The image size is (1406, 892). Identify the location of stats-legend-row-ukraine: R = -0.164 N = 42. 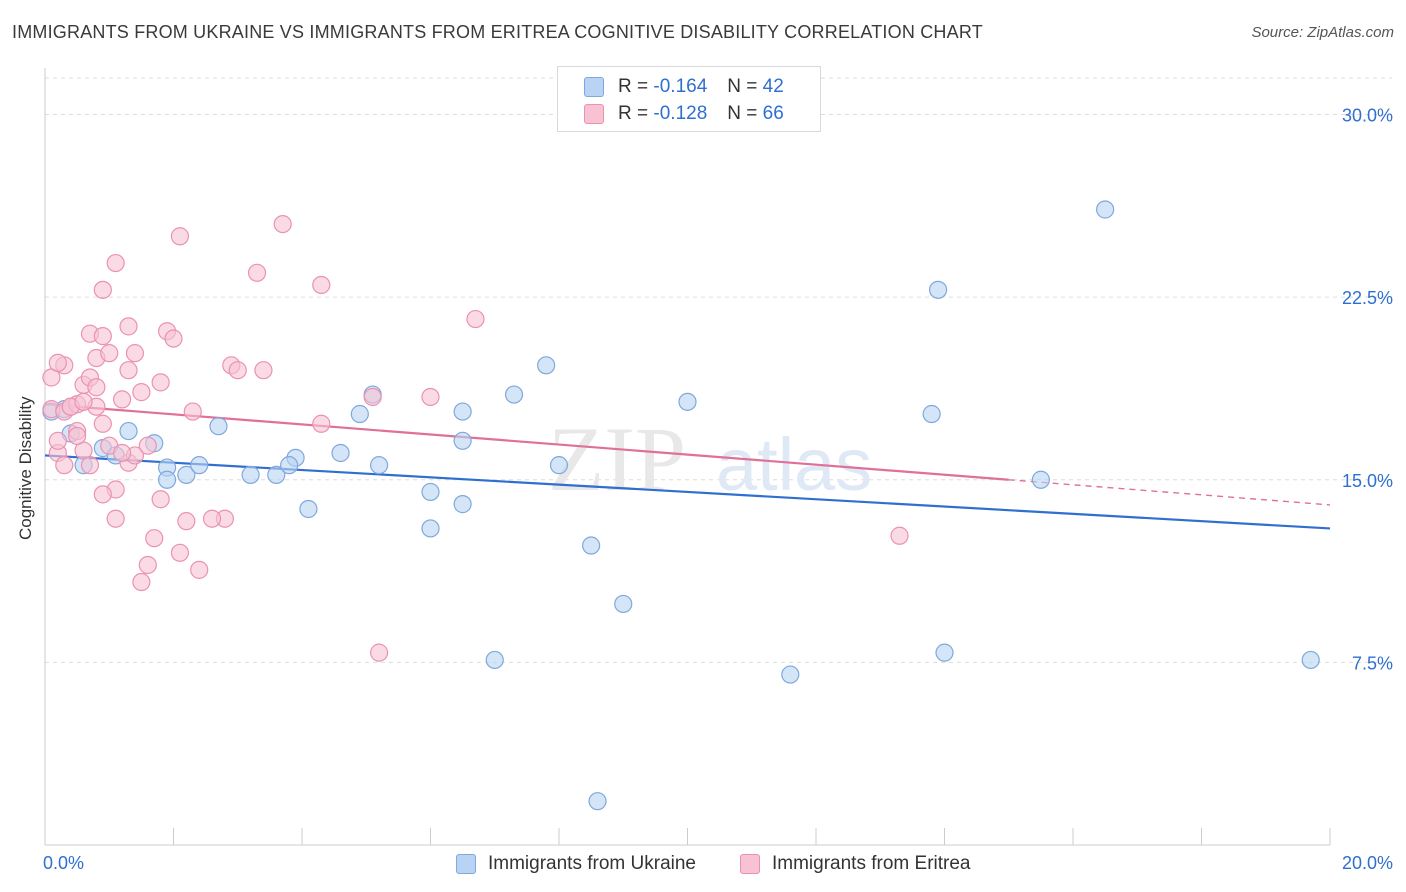
(684, 87).